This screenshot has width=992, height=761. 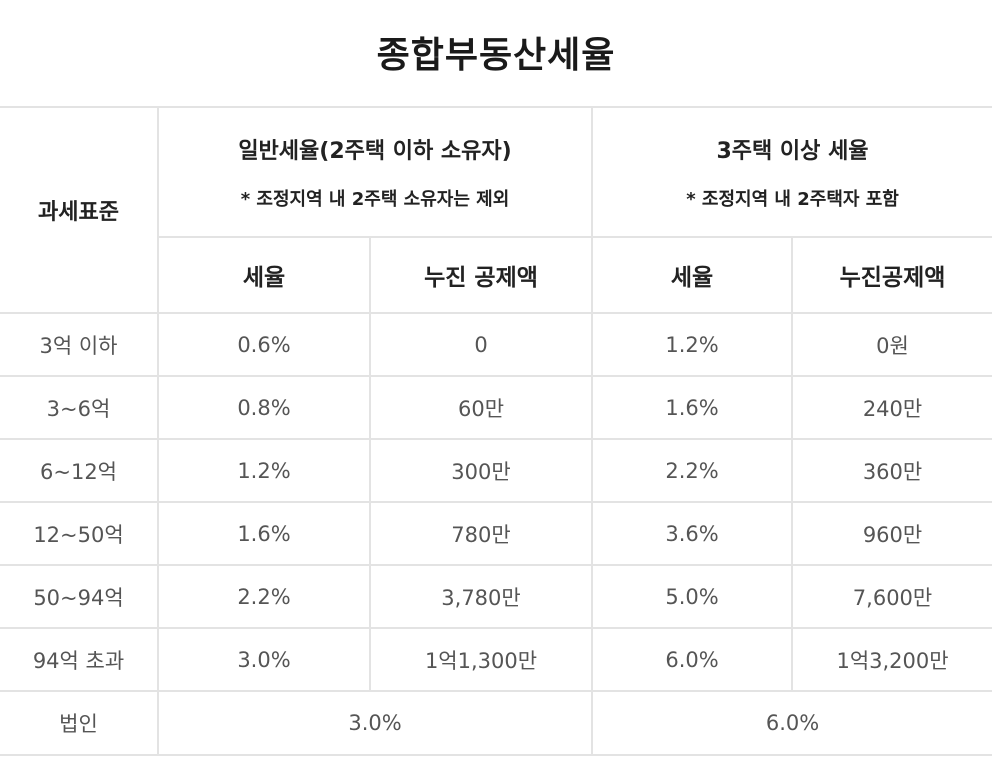 I want to click on multi-rate-cell: 1.2%, so click(x=692, y=344).